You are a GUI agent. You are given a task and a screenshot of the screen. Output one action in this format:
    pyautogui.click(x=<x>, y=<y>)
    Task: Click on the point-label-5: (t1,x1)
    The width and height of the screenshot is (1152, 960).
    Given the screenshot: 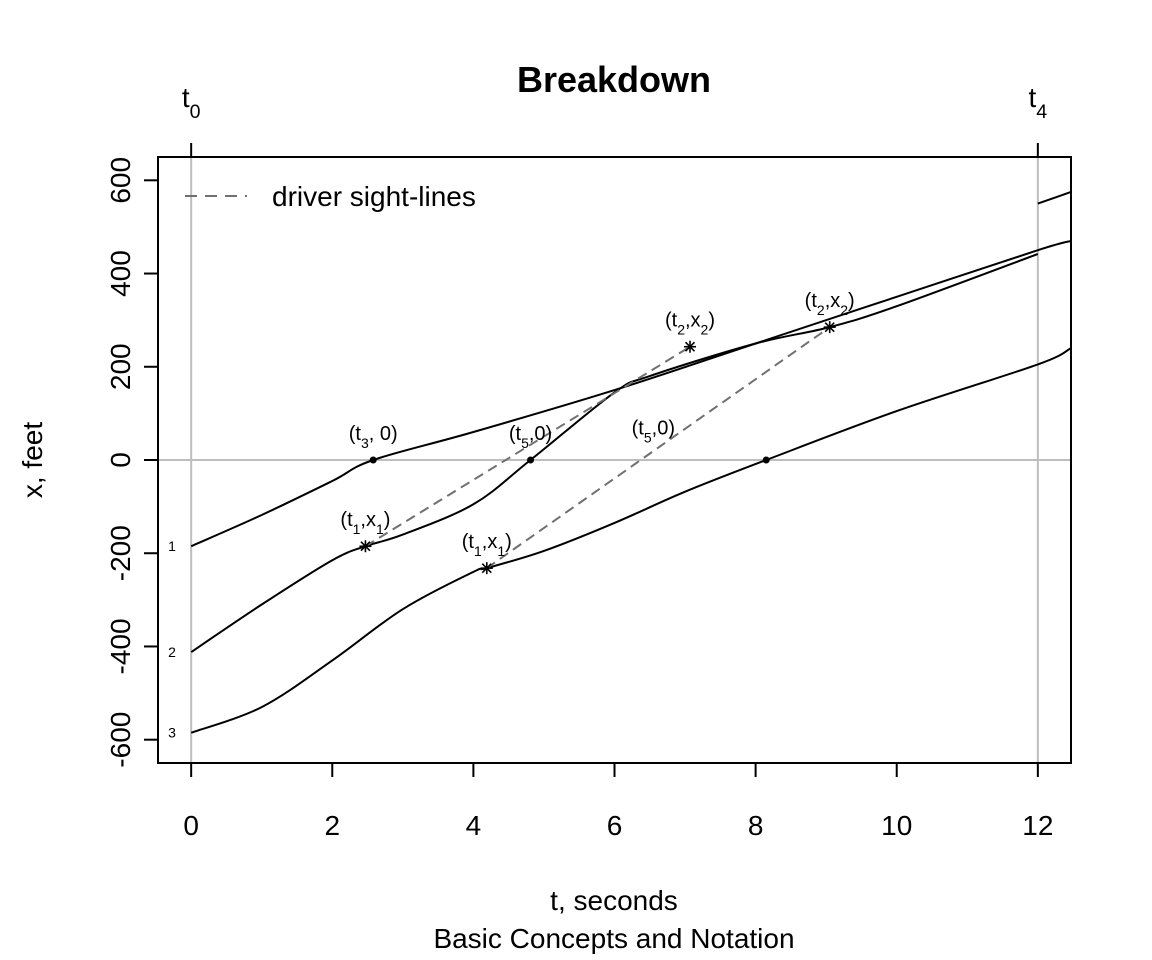 What is the action you would take?
    pyautogui.click(x=487, y=545)
    